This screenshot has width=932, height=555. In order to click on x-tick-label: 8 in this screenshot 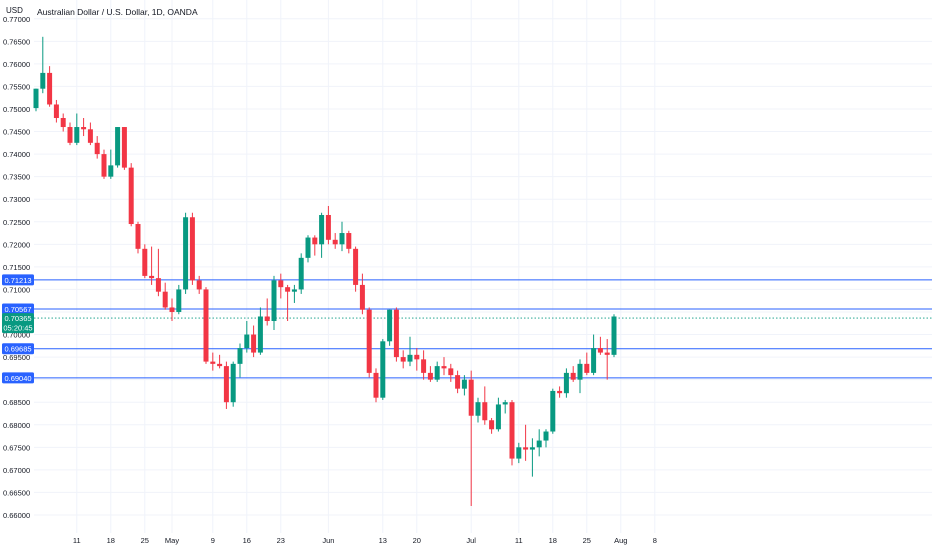, I will do `click(655, 540)`.